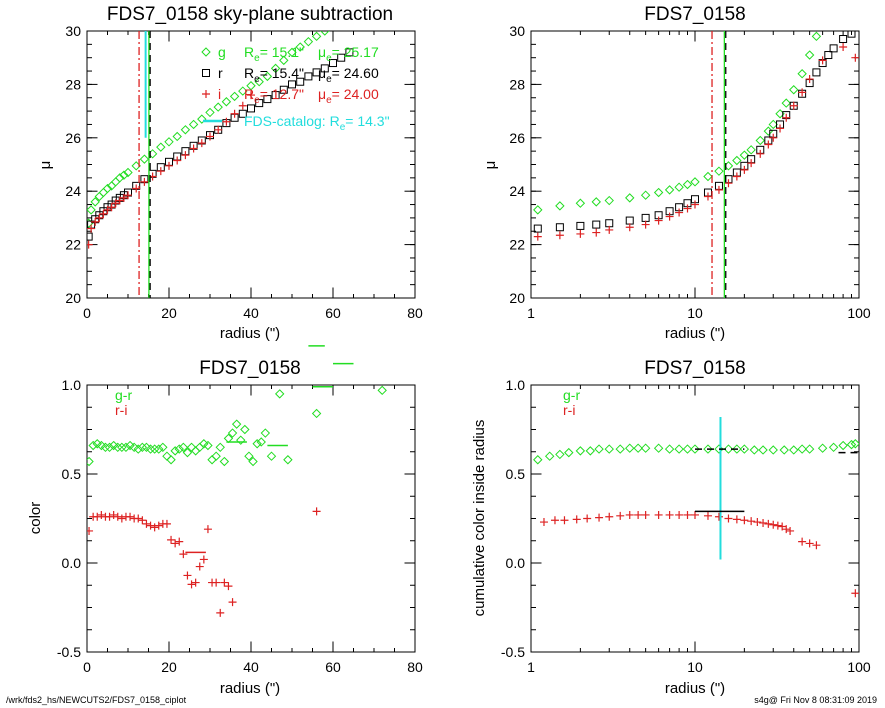  What do you see at coordinates (169, 313) in the screenshot?
I see `x-tick-label: 20` at bounding box center [169, 313].